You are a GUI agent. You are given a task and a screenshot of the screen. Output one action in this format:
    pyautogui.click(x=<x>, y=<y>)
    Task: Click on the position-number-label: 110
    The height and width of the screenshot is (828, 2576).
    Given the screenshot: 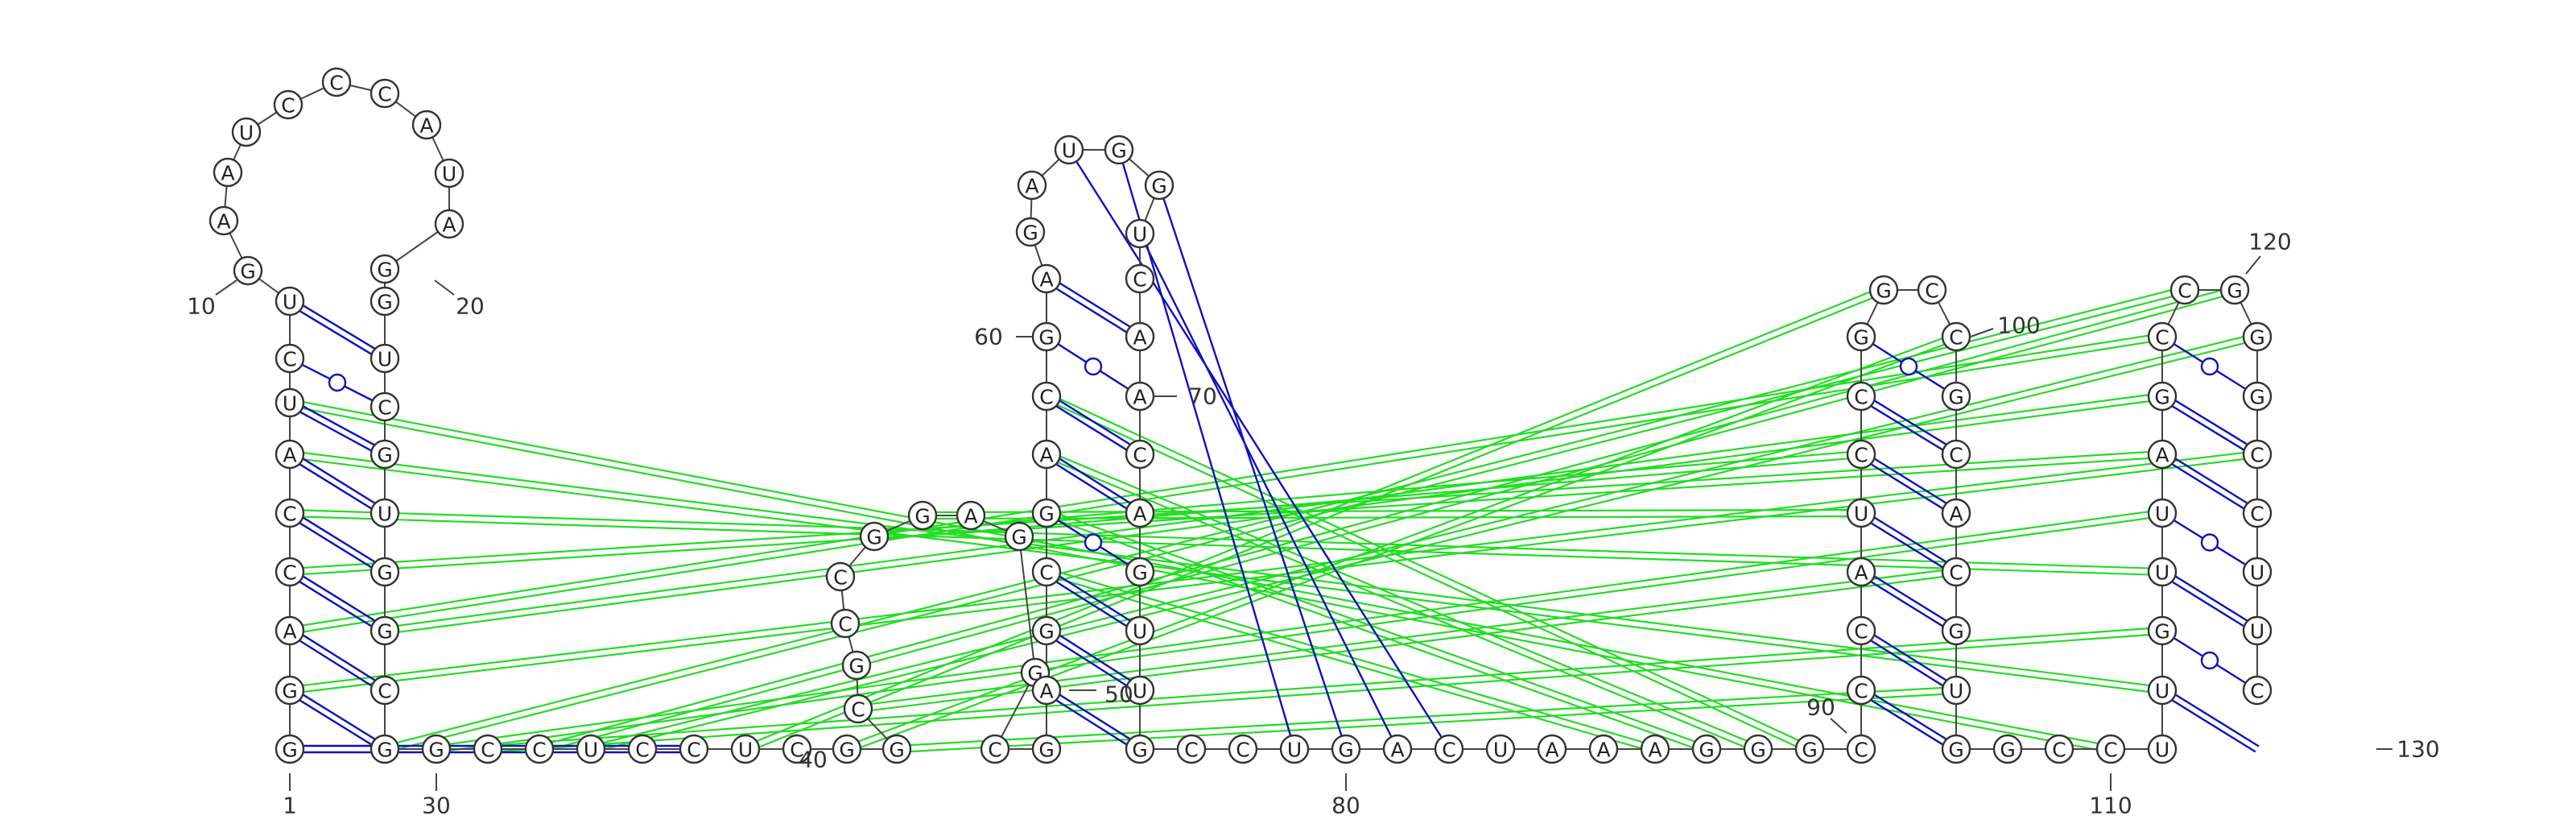 What is the action you would take?
    pyautogui.click(x=2110, y=806)
    